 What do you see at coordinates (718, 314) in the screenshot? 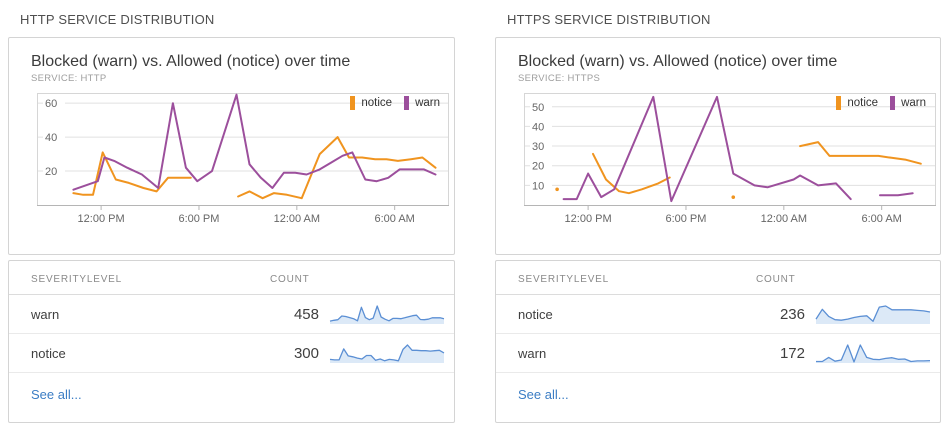
I see `table-row: notice 236` at bounding box center [718, 314].